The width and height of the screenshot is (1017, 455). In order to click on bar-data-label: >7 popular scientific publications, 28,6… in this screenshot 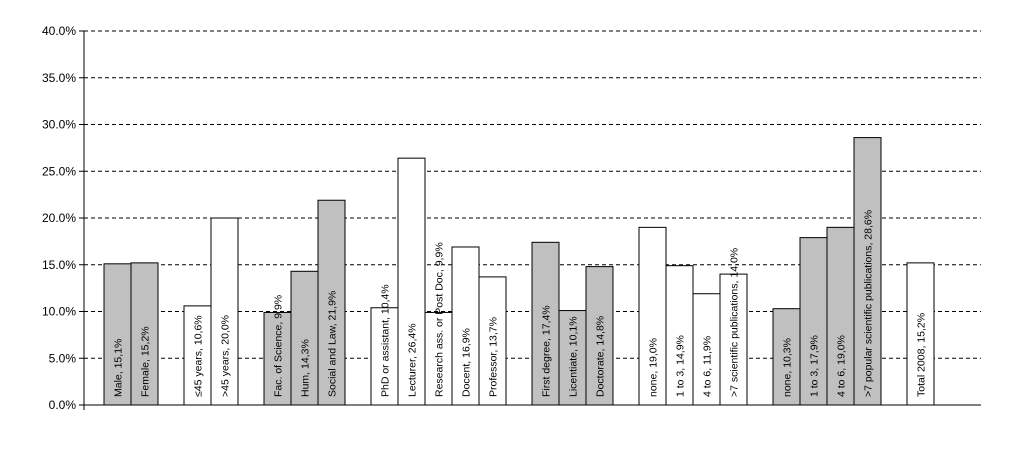, I will do `click(869, 303)`.